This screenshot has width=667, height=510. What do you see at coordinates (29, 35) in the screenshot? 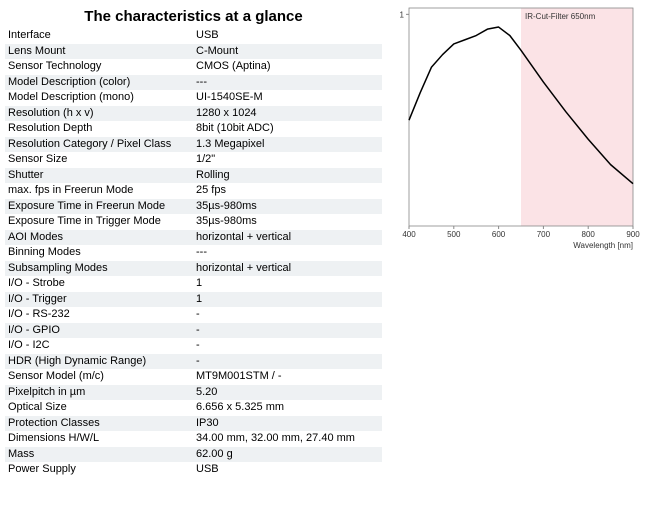
I see `spec-label: Interface` at bounding box center [29, 35].